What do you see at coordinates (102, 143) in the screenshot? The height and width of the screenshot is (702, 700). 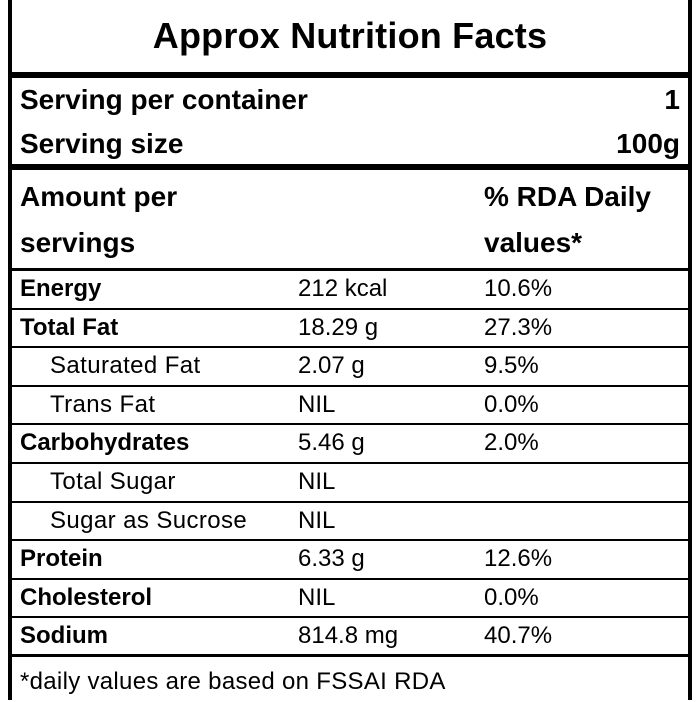 I see `serving-size-label: Serving size` at bounding box center [102, 143].